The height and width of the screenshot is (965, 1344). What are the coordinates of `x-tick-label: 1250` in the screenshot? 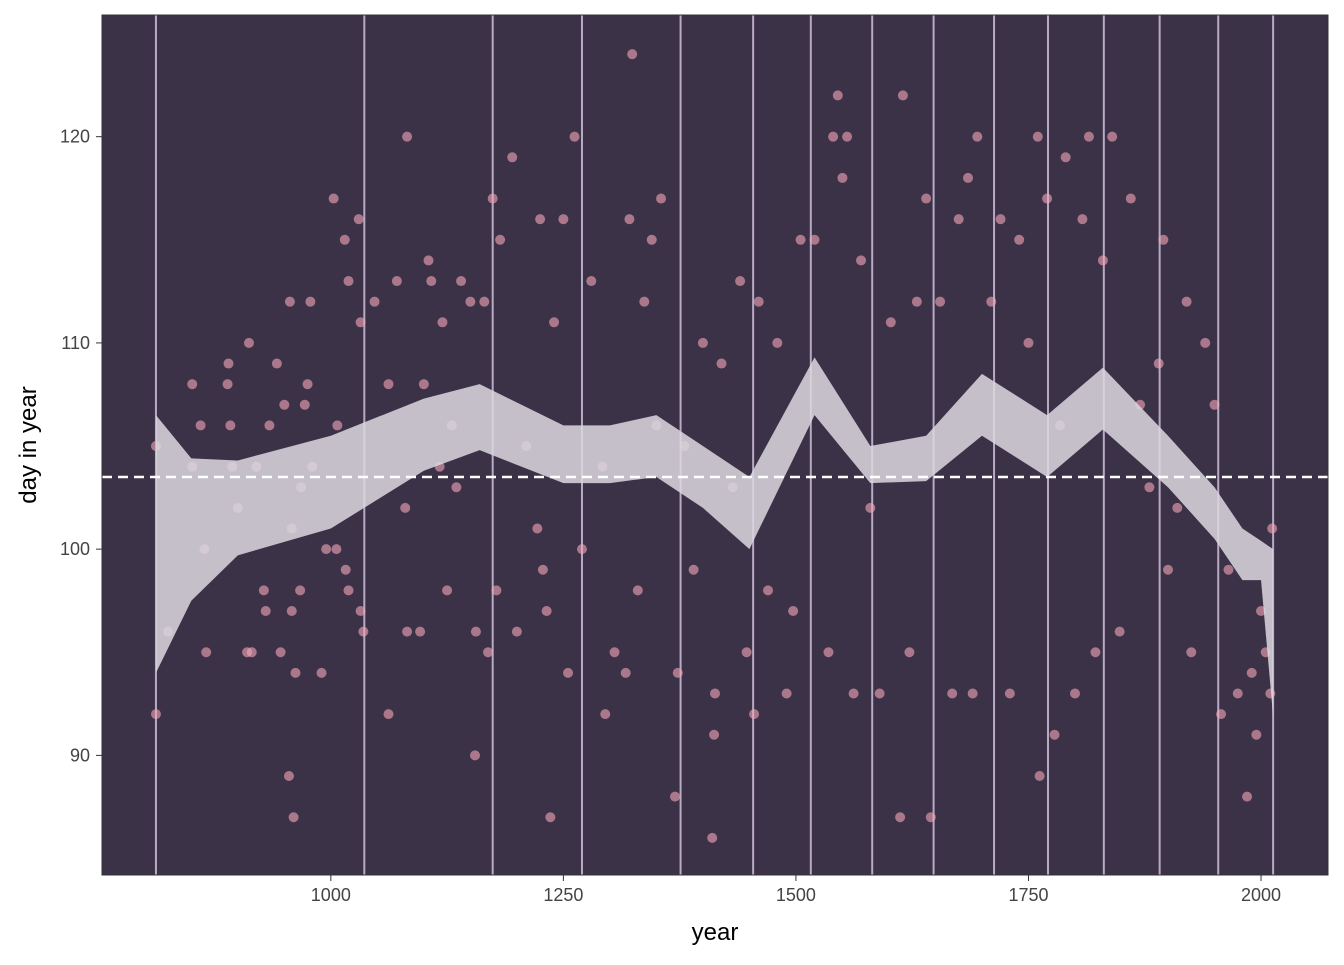 It's located at (563, 895).